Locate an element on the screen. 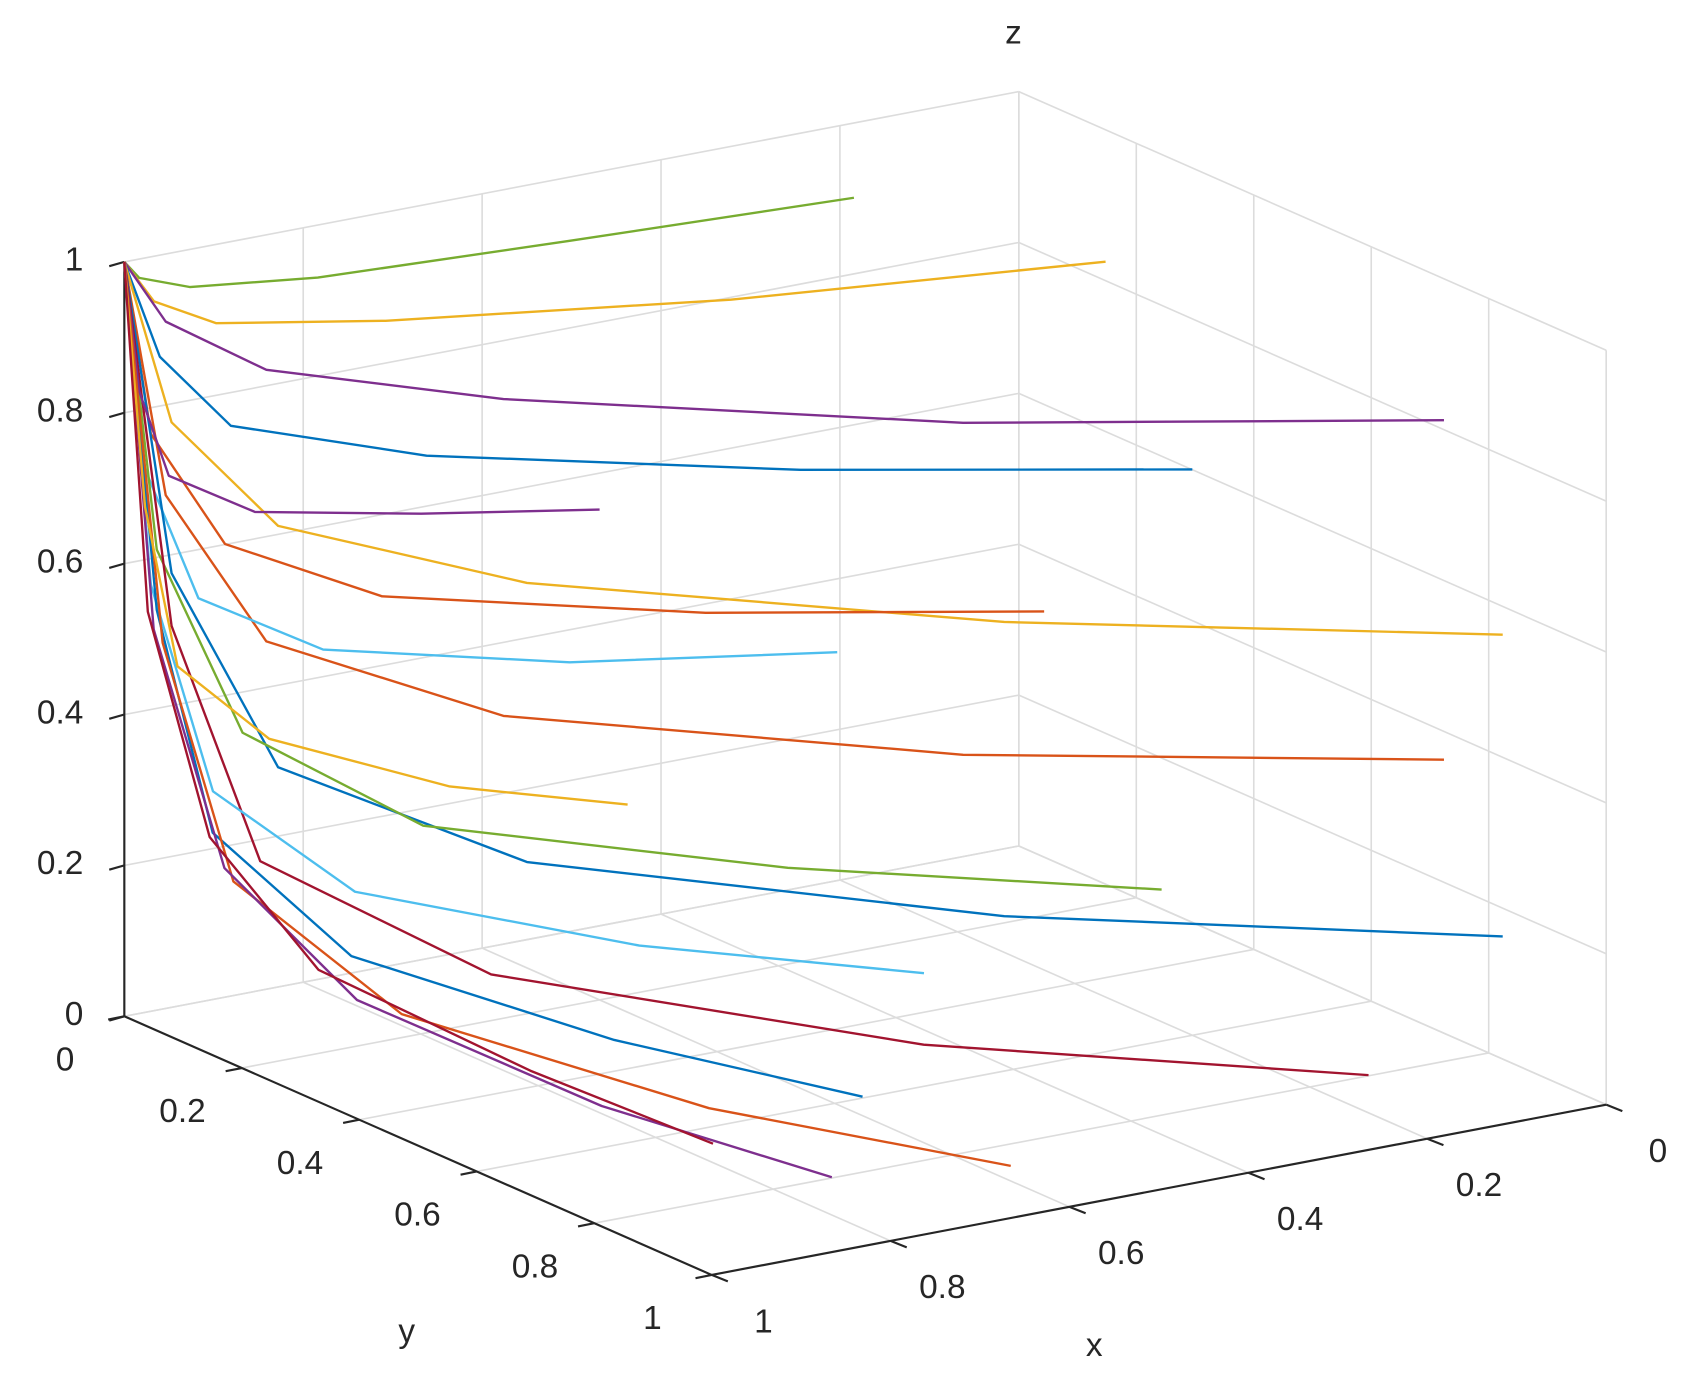 The image size is (1682, 1373). z-tick-label: 1 is located at coordinates (74, 260).